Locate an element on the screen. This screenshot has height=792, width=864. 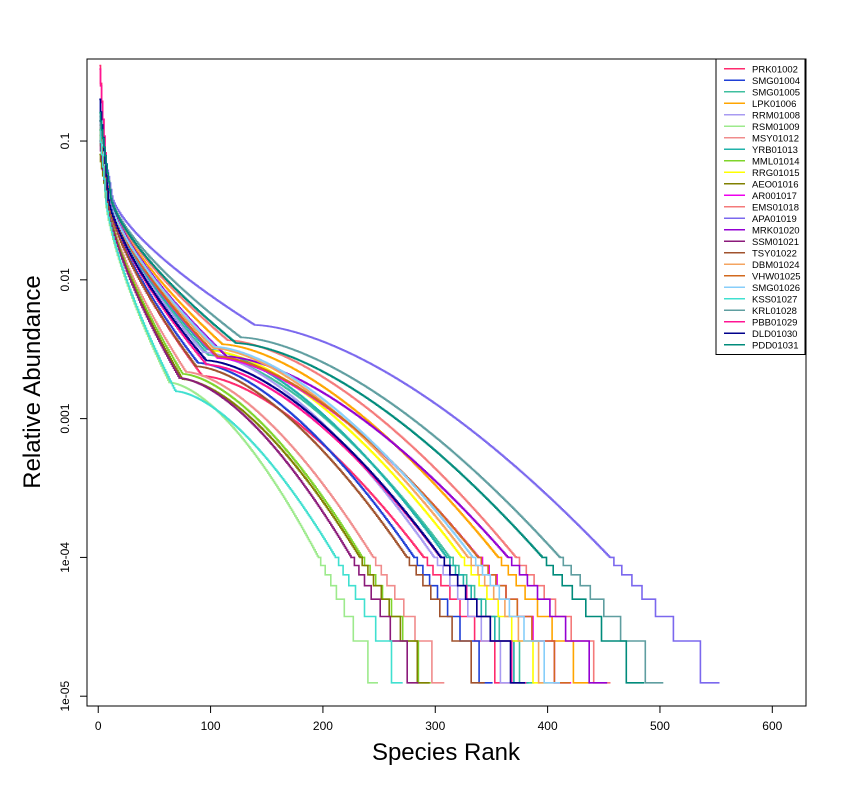
legend-label: SMG01004 is located at coordinates (776, 81).